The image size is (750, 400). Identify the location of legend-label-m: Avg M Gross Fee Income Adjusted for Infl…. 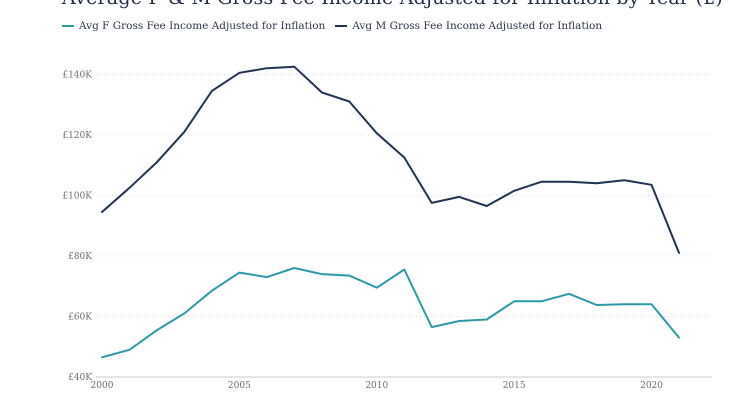
(477, 26).